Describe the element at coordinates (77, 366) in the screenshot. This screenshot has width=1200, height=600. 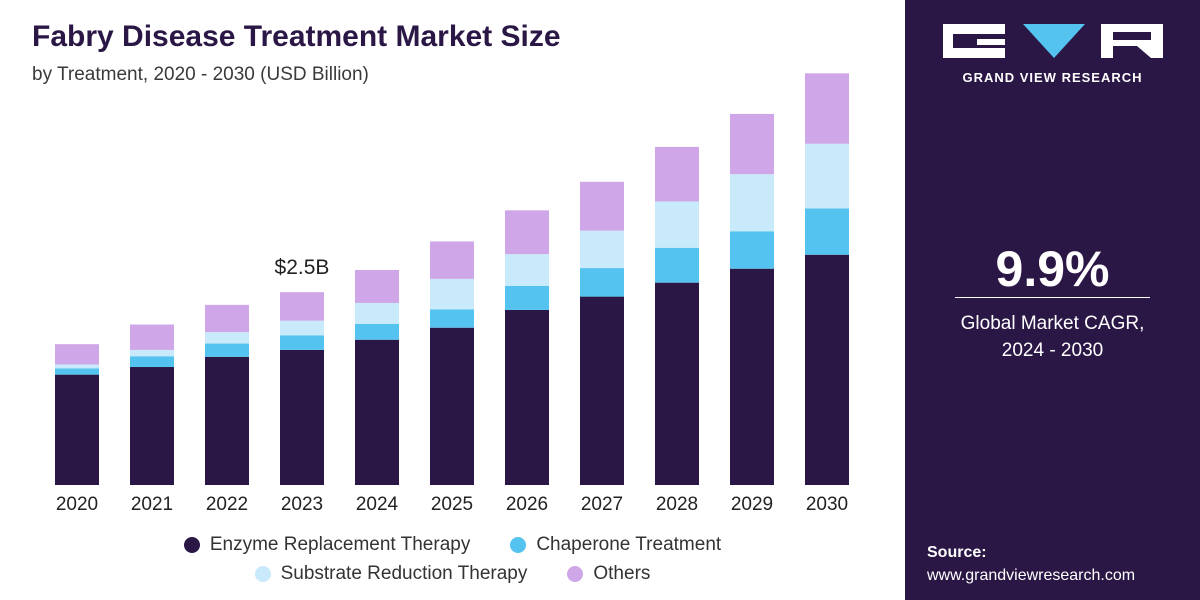
I see `bar-segment-2020-s2` at that location.